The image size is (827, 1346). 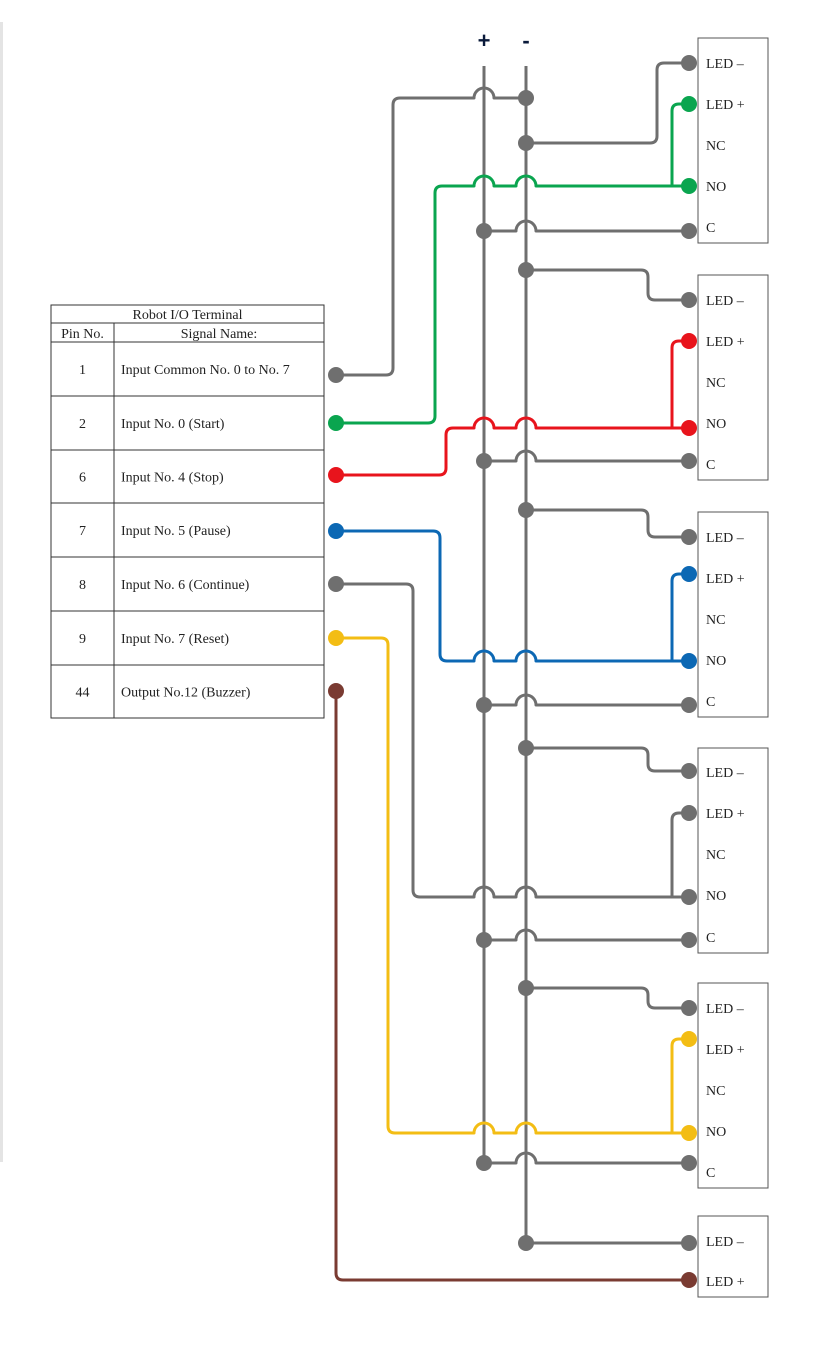 What do you see at coordinates (607, 285) in the screenshot?
I see `wire-button-2-led-minus` at bounding box center [607, 285].